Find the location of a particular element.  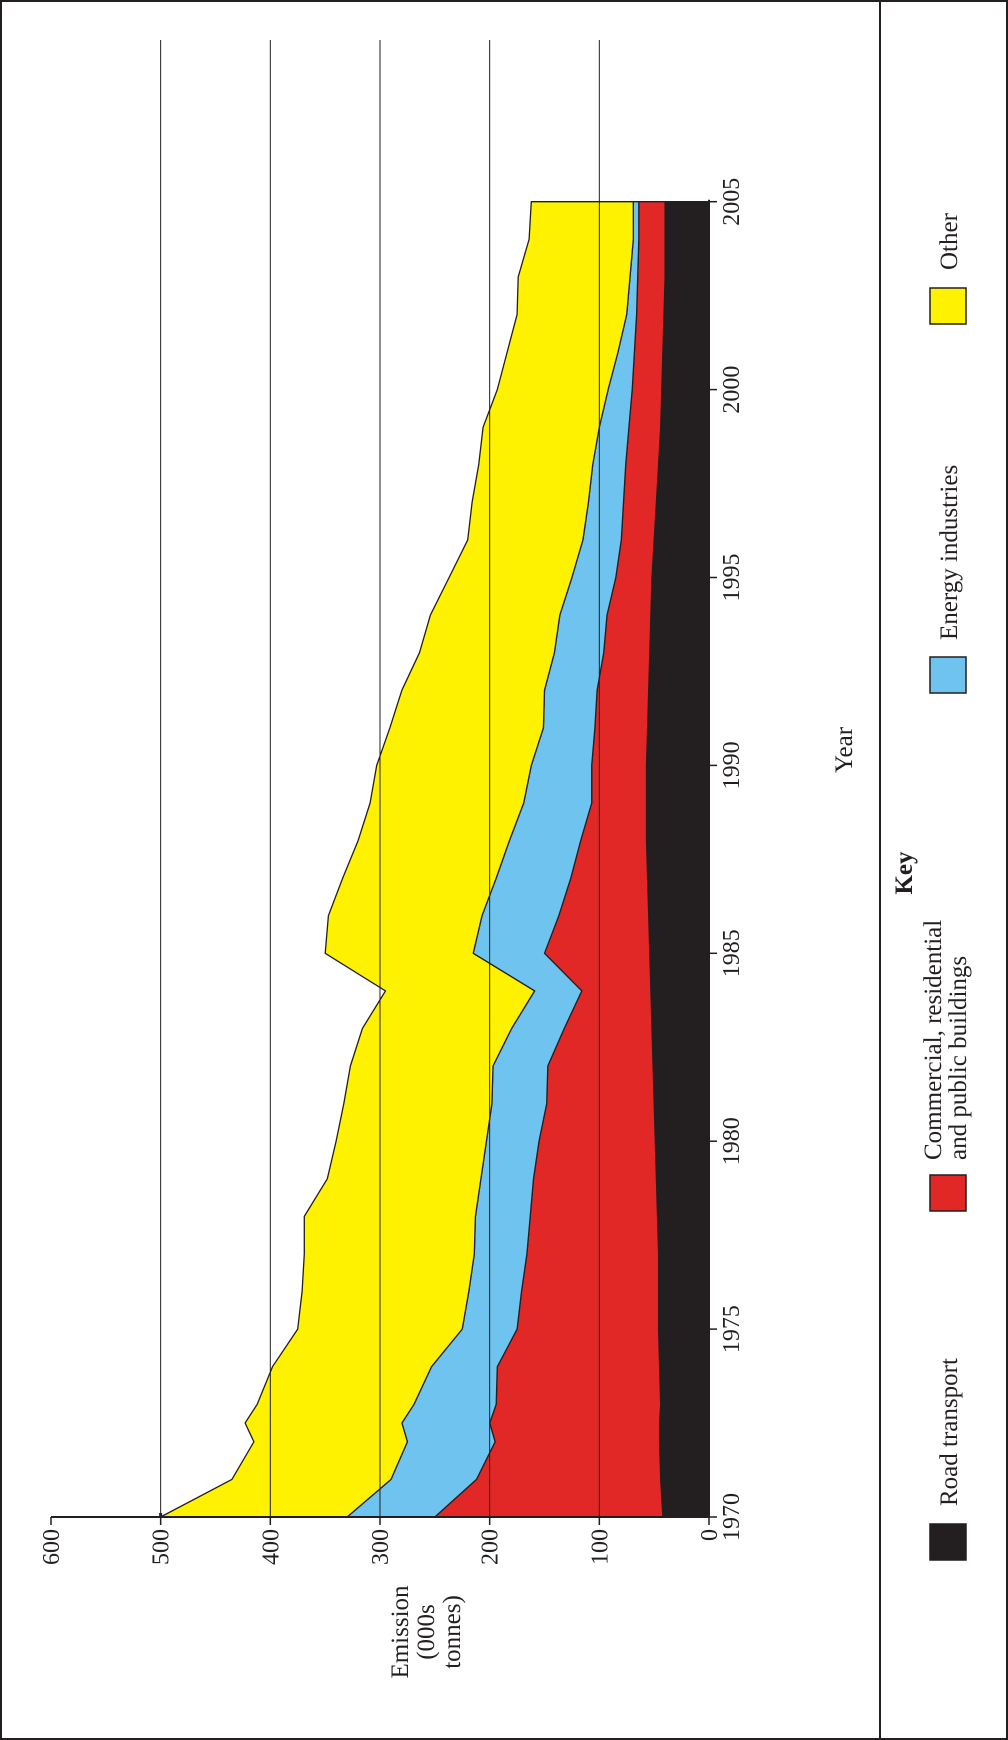

x-axis-title: Year is located at coordinates (844, 749).